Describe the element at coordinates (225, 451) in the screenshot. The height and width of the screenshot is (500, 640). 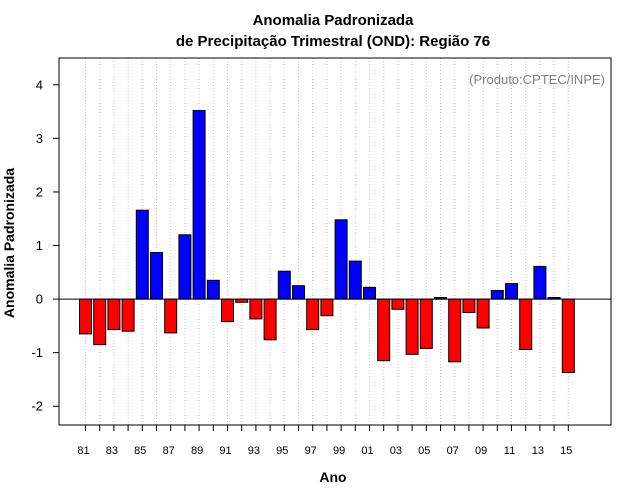
I see `x-tick-label: 91` at that location.